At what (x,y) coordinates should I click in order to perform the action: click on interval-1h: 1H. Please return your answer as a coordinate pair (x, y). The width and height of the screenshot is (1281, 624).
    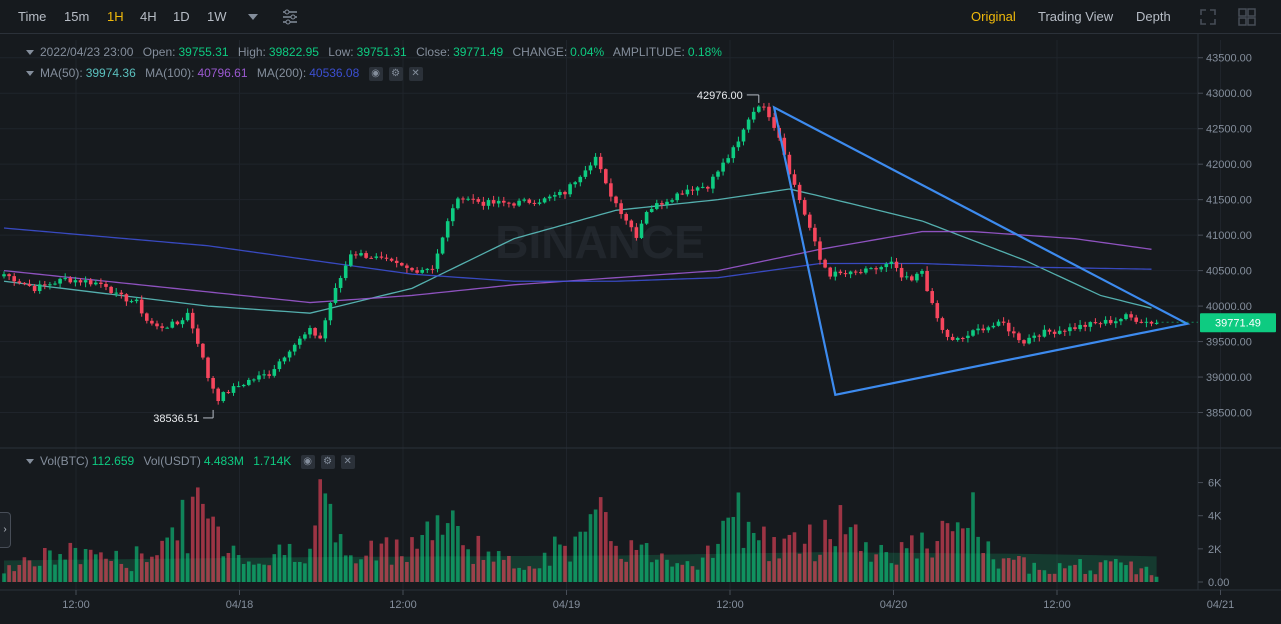
    Looking at the image, I should click on (115, 16).